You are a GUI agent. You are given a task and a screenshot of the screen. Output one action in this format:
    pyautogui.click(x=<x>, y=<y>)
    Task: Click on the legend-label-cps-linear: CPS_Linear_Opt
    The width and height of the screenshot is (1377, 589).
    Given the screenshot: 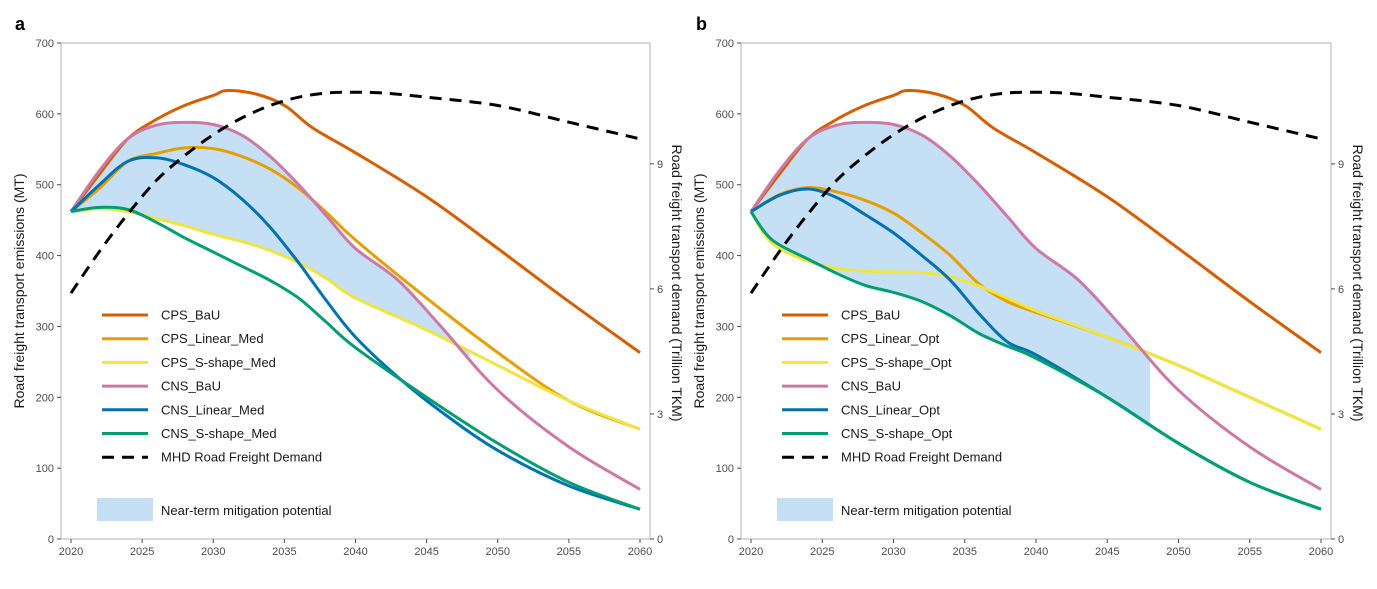 What is the action you would take?
    pyautogui.click(x=890, y=338)
    